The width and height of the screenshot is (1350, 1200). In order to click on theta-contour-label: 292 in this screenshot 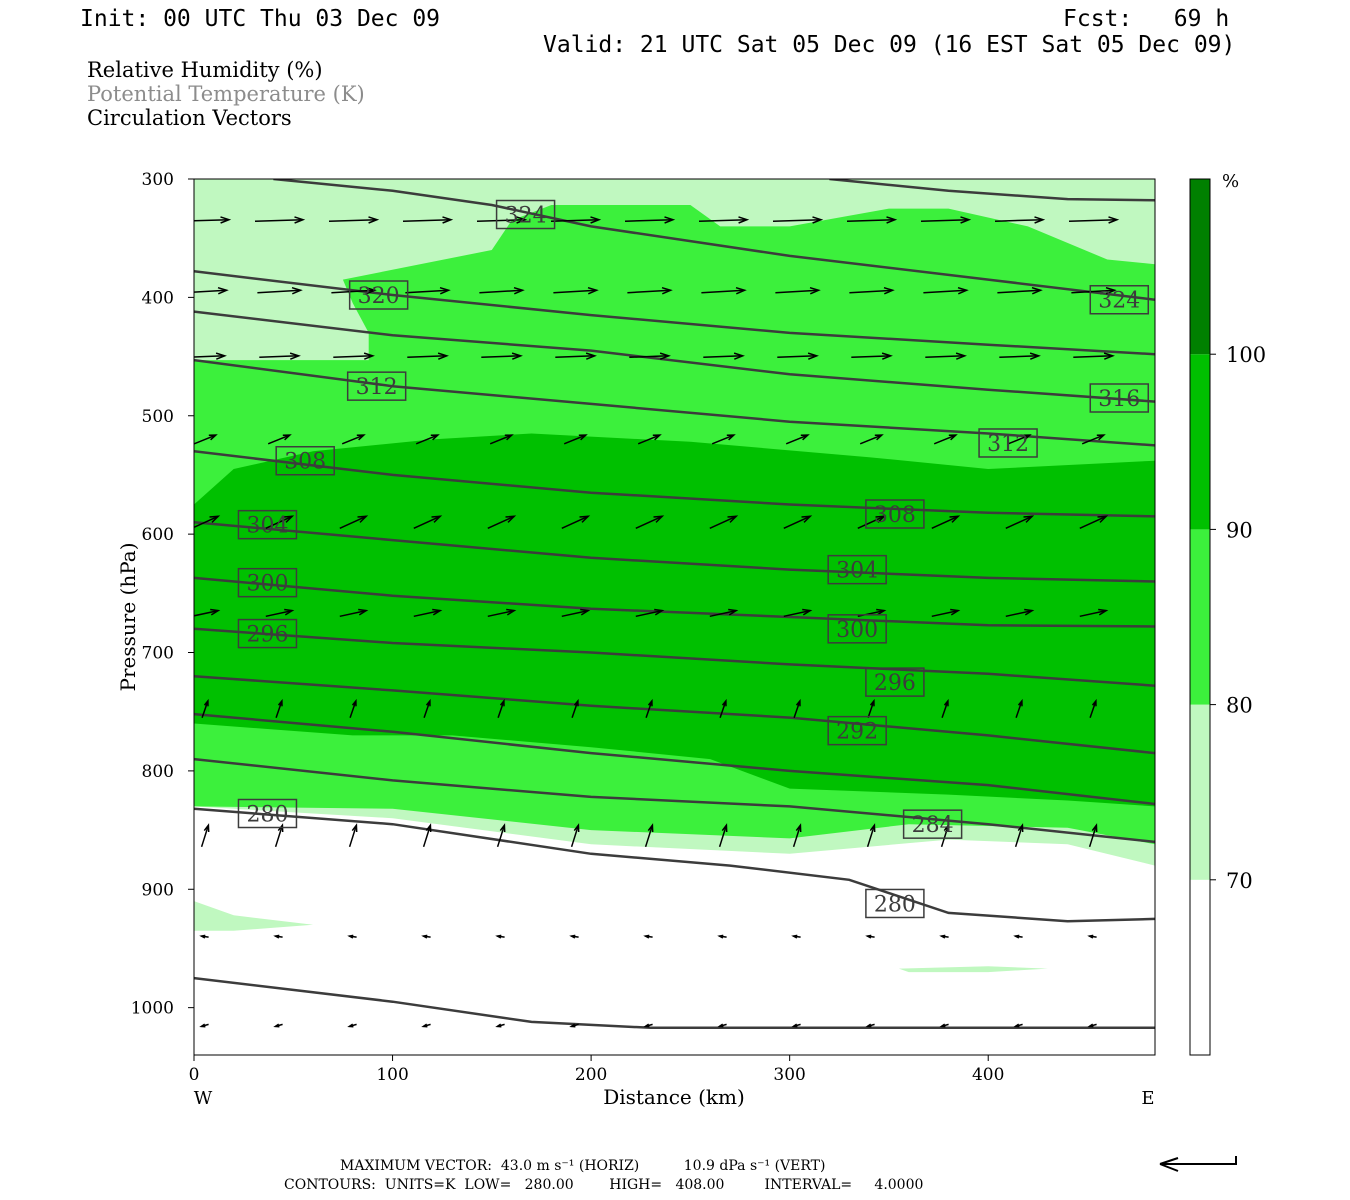, I will do `click(857, 730)`.